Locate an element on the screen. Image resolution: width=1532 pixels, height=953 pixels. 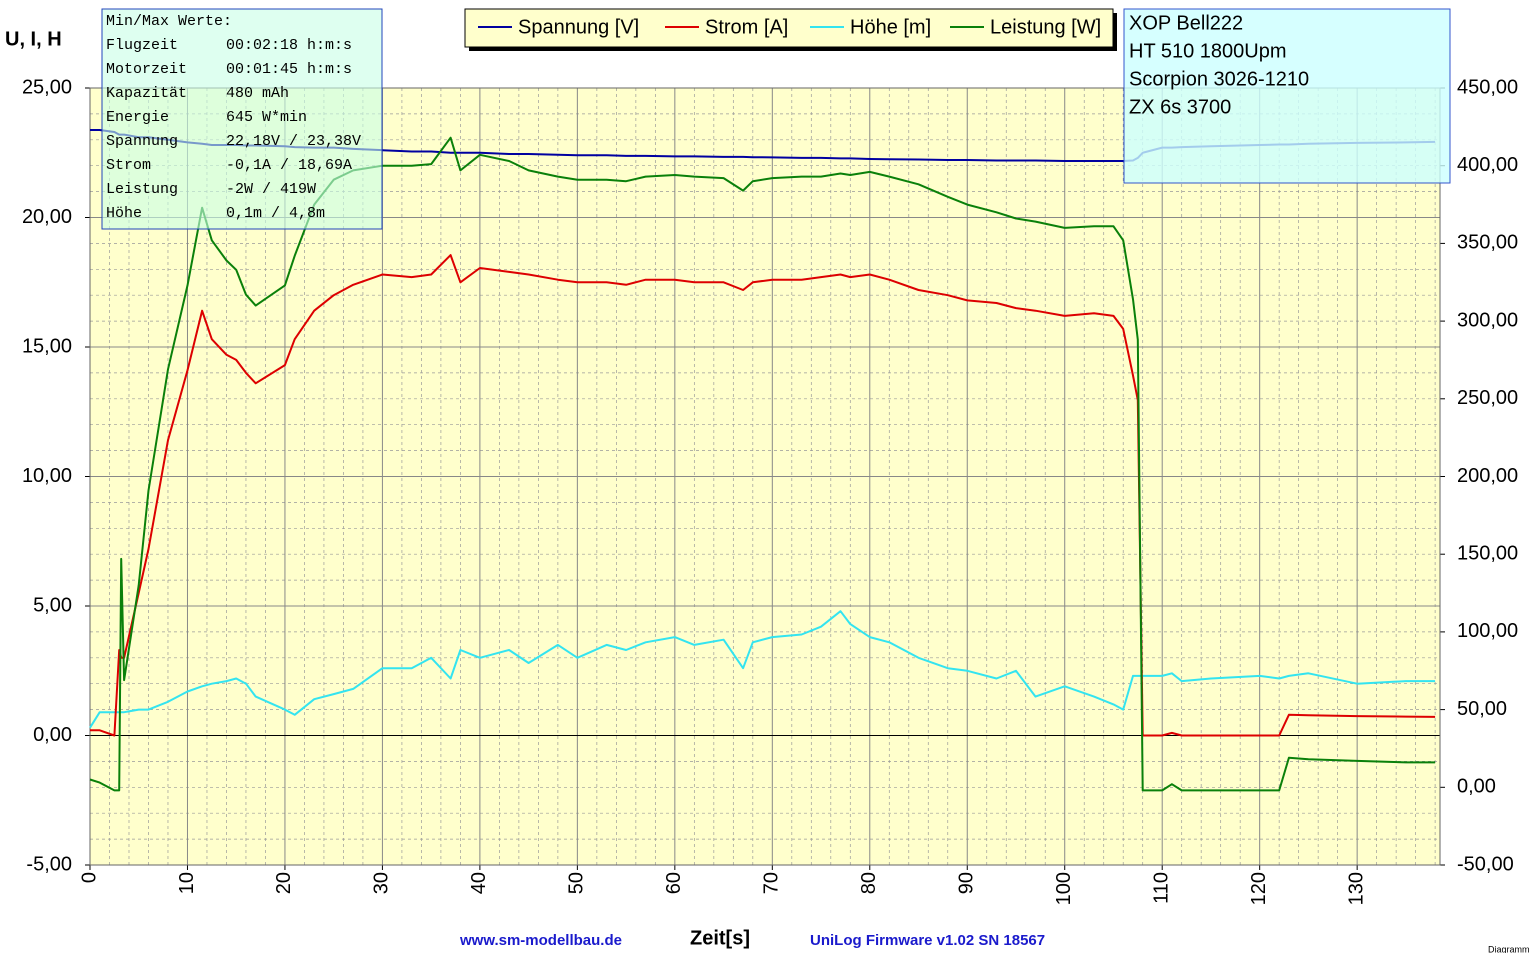
y2-tick-label: 150,00 is located at coordinates (1487, 553).